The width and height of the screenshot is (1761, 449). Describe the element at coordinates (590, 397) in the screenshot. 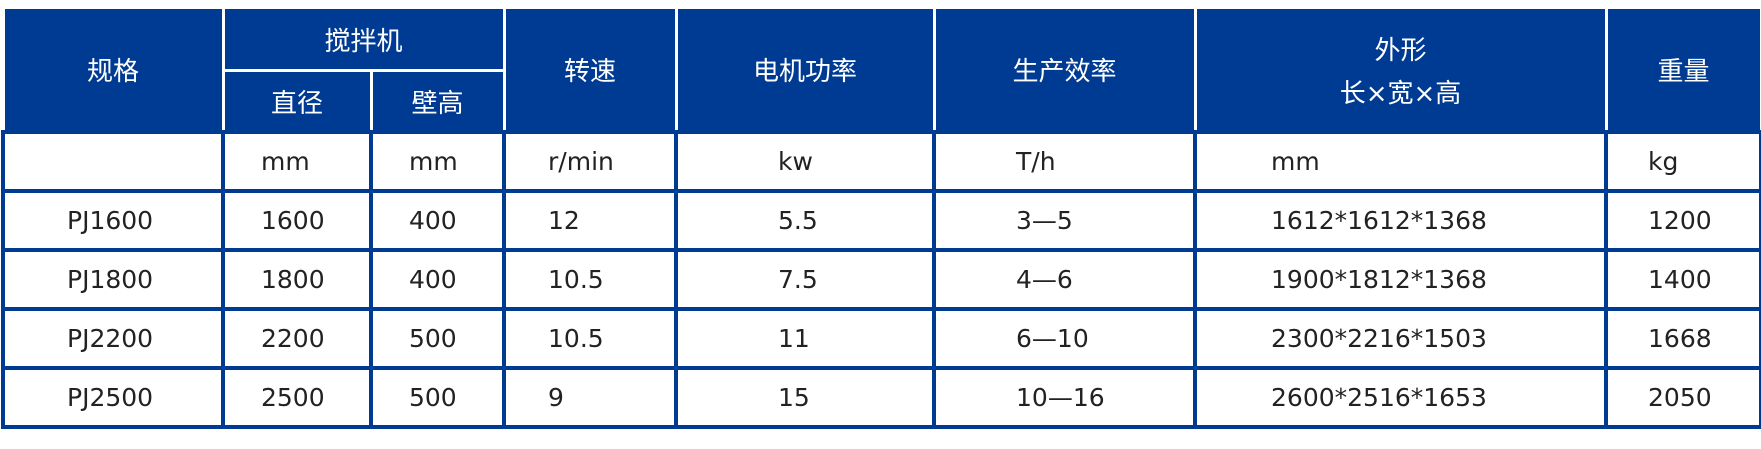

I see `cell-speed: 9` at that location.